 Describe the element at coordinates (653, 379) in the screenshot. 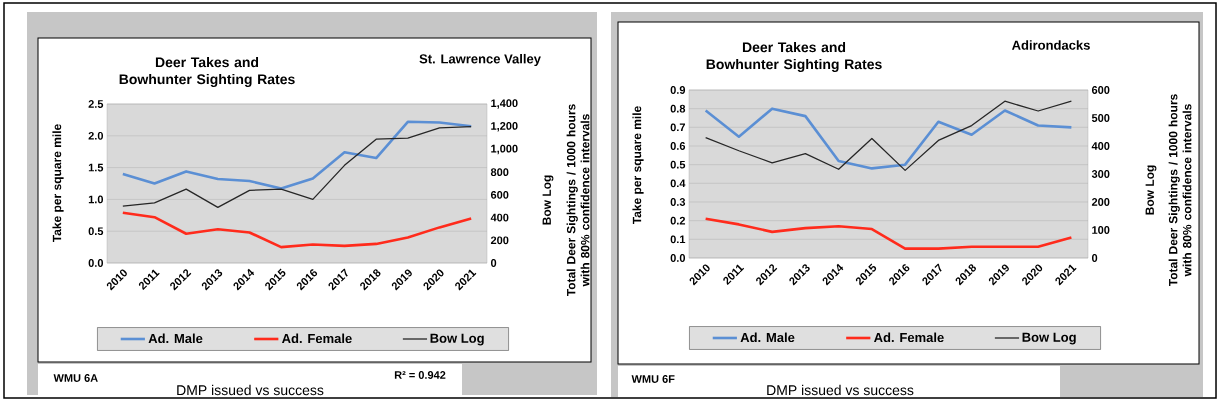

I see `text: WMU 6F` at that location.